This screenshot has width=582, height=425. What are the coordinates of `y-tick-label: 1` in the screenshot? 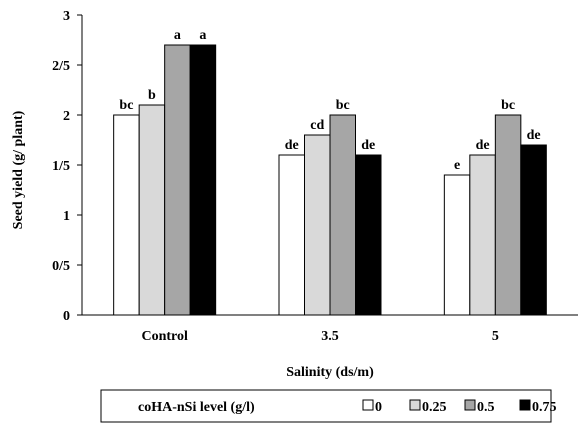 It's located at (66, 216).